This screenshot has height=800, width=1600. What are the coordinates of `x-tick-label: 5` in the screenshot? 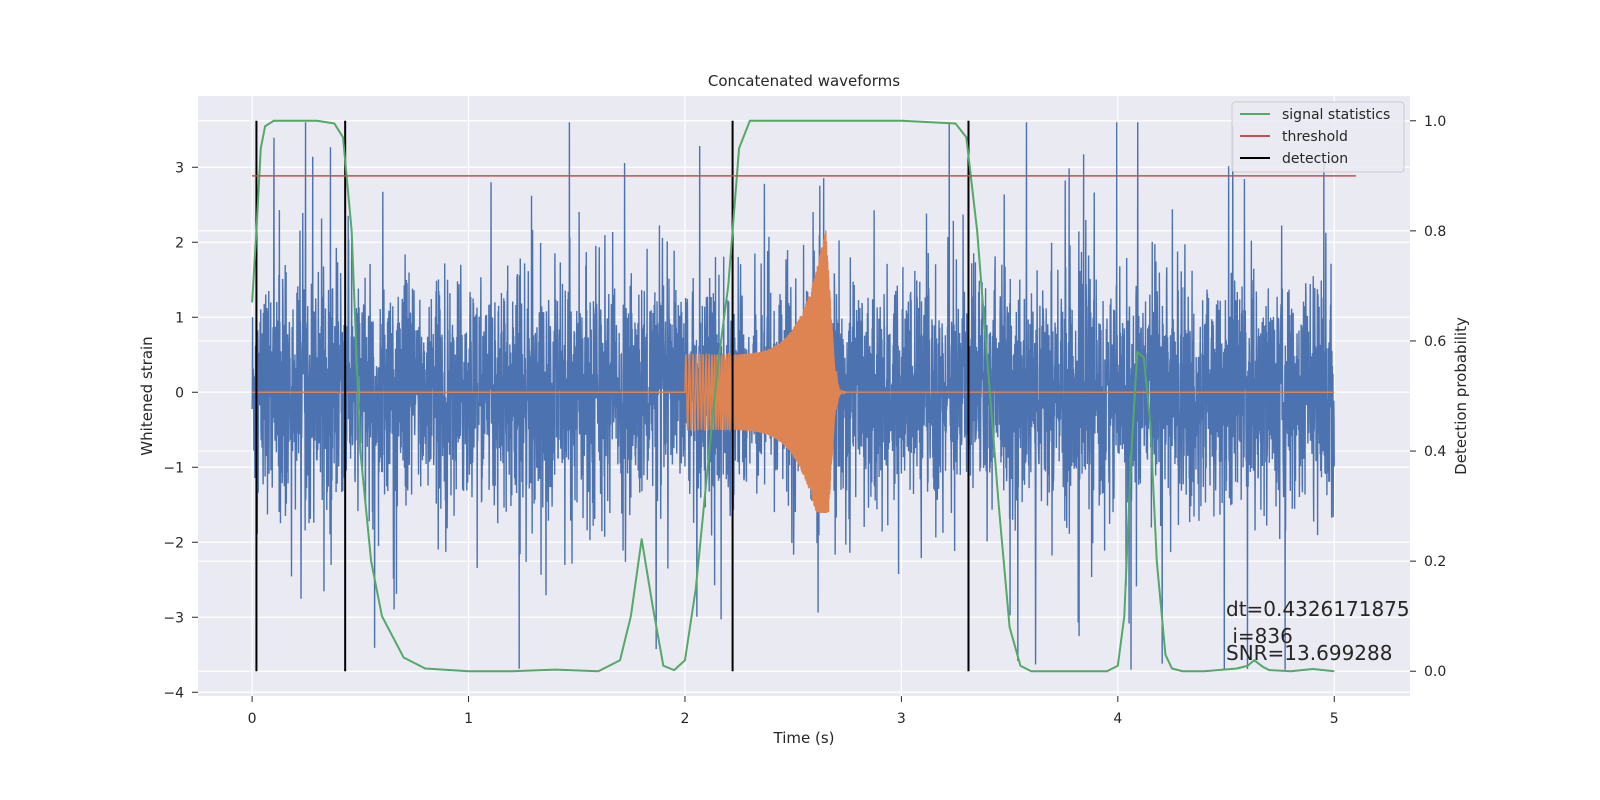 It's located at (1334, 719).